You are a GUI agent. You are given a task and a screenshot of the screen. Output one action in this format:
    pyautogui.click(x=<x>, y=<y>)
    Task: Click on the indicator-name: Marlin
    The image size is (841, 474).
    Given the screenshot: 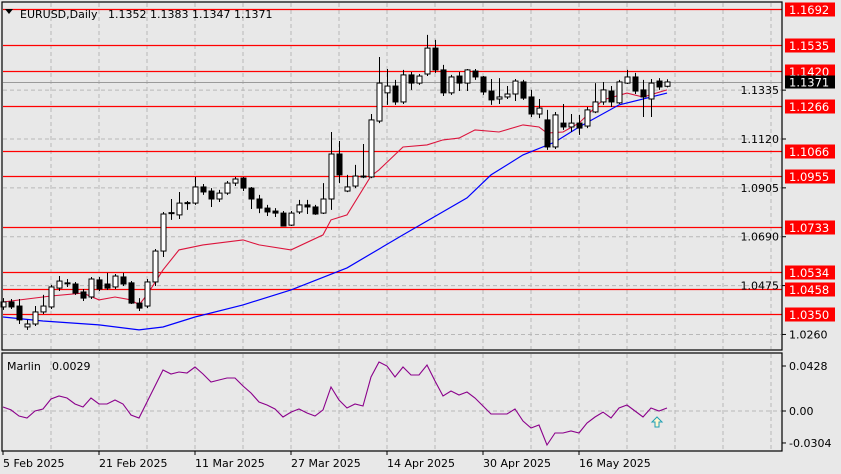 What is the action you would take?
    pyautogui.click(x=24, y=366)
    